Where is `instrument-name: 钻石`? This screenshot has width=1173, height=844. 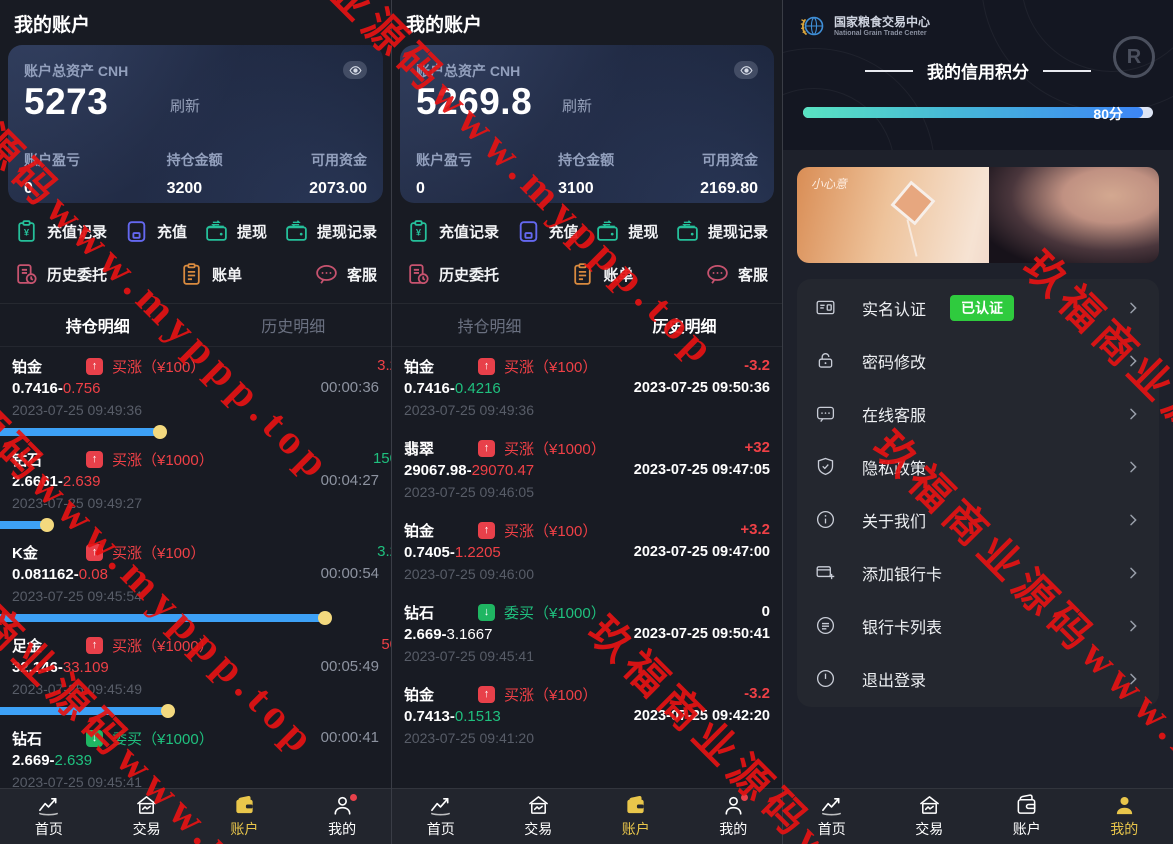
instrument-name: 钻石 is located at coordinates (419, 613).